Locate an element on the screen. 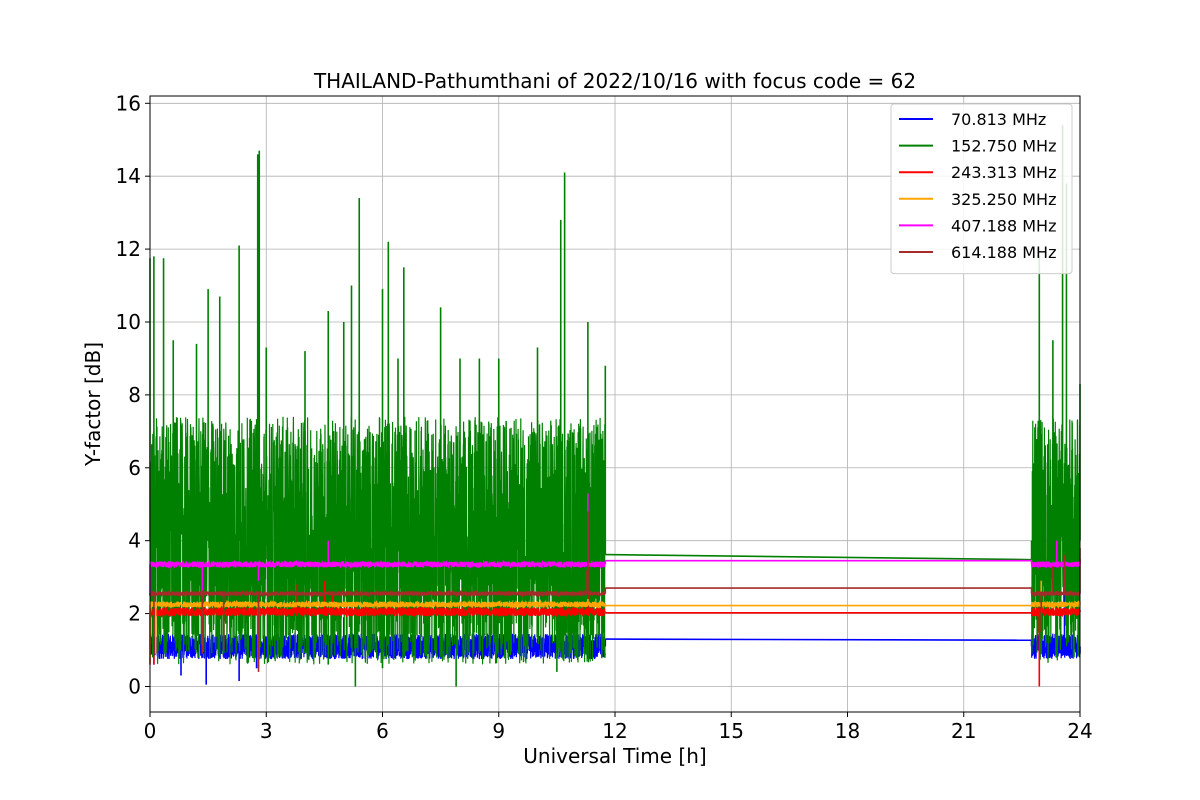 The height and width of the screenshot is (800, 1200). y-tick-label: 4 is located at coordinates (134, 541).